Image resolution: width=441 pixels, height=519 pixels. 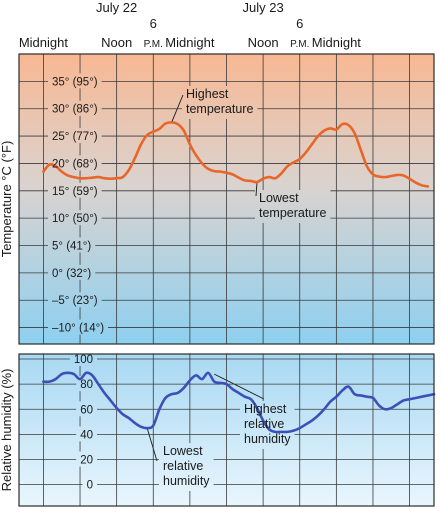 What do you see at coordinates (236, 154) in the screenshot?
I see `temperature-series-line` at bounding box center [236, 154].